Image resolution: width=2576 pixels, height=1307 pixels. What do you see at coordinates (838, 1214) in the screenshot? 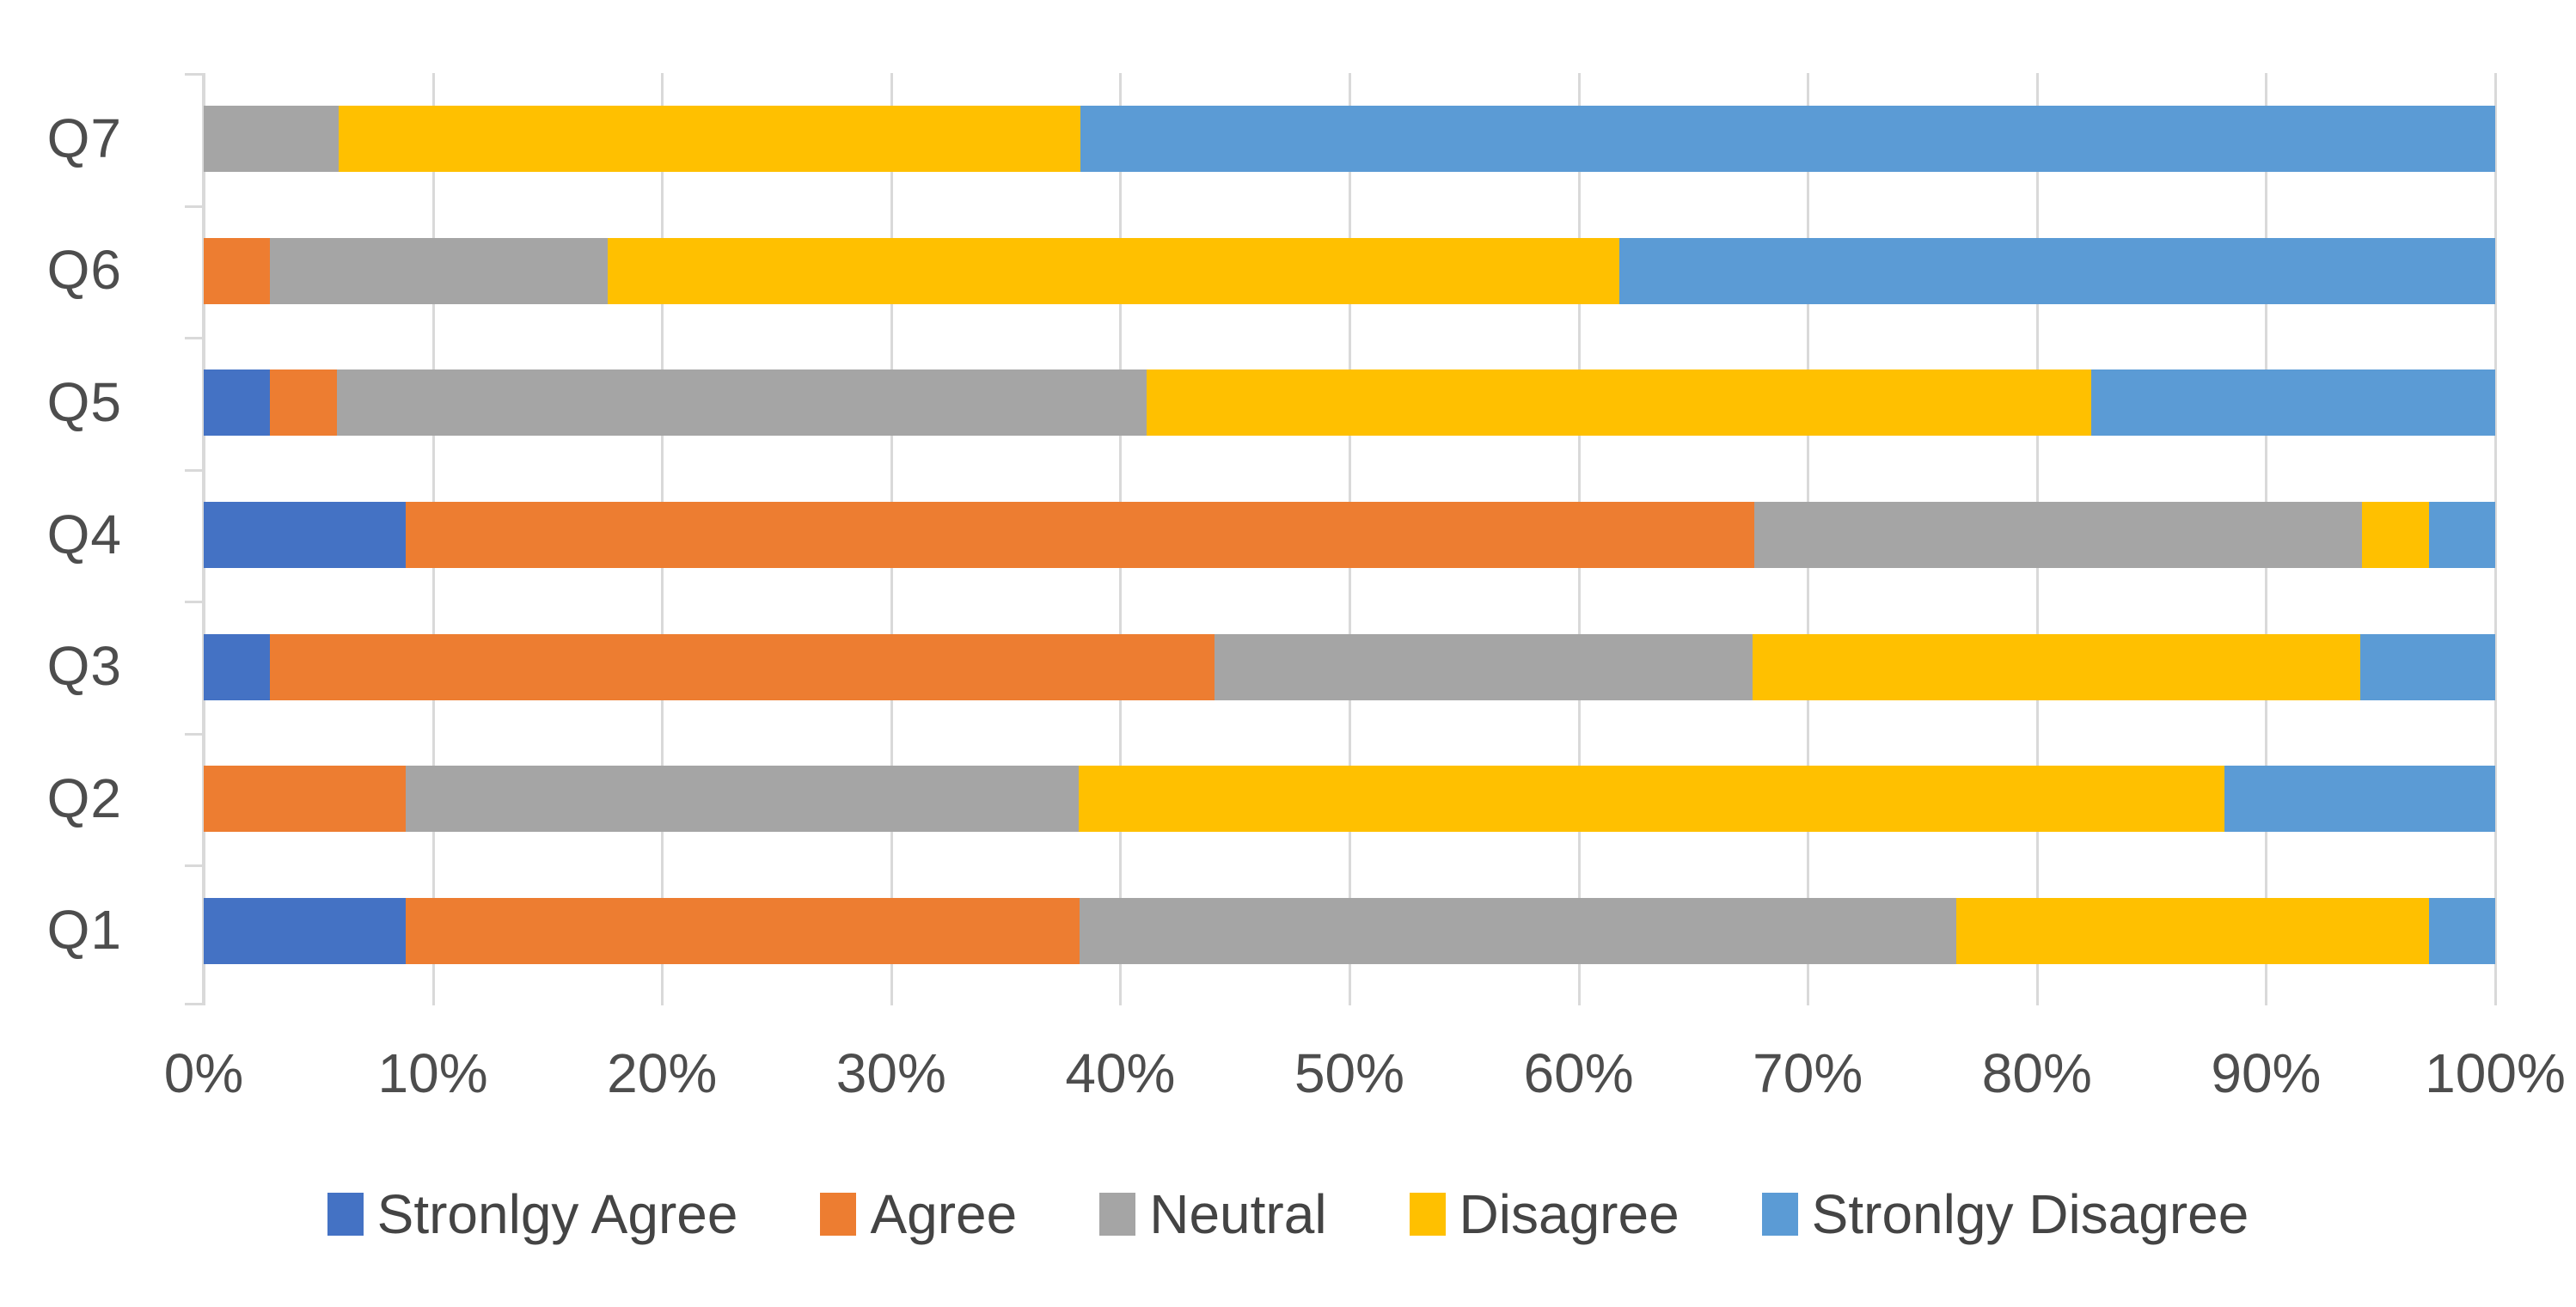
I see `legend-swatch-agree` at bounding box center [838, 1214].